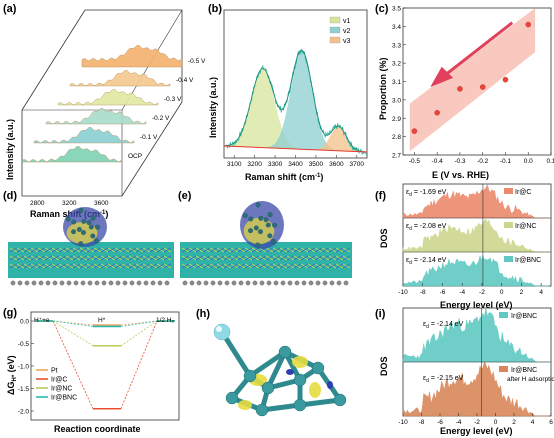  What do you see at coordinates (185, 80) in the screenshot?
I see `trace-label: -0.4 V` at bounding box center [185, 80].